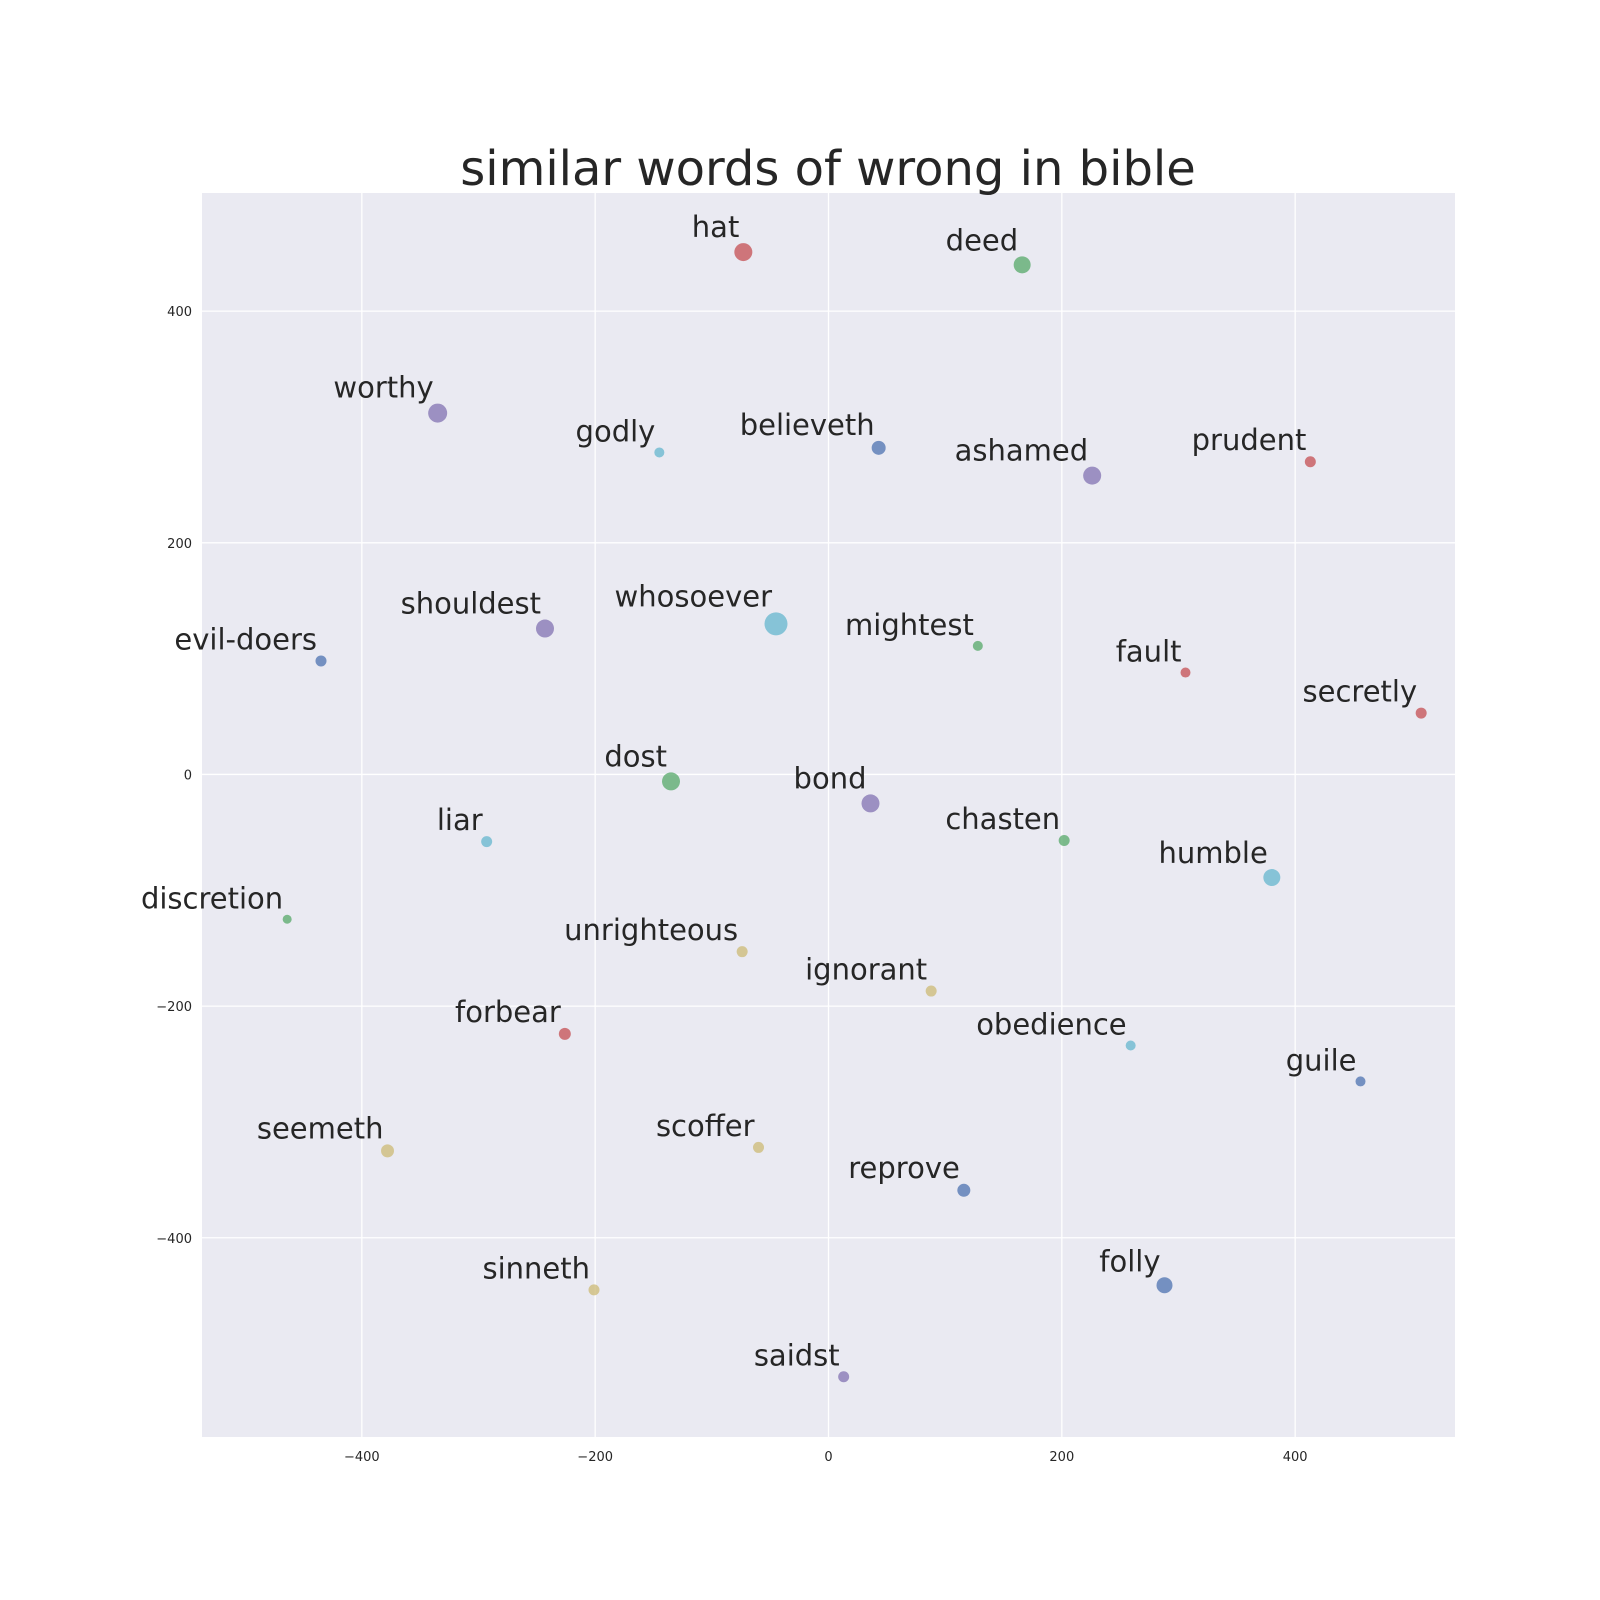  I want to click on scatter-point-group: prudent, so click(1254, 445).